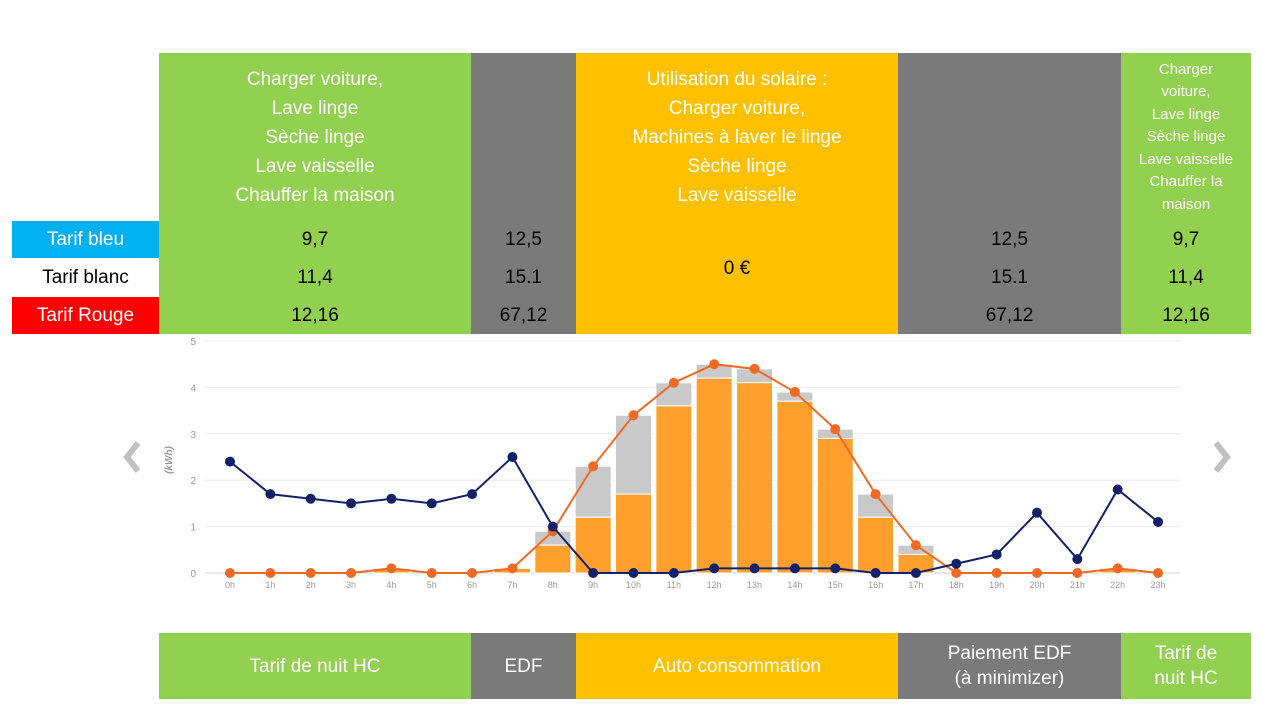 This screenshot has width=1280, height=720. I want to click on edf-evening-tariff-column, so click(1009, 278).